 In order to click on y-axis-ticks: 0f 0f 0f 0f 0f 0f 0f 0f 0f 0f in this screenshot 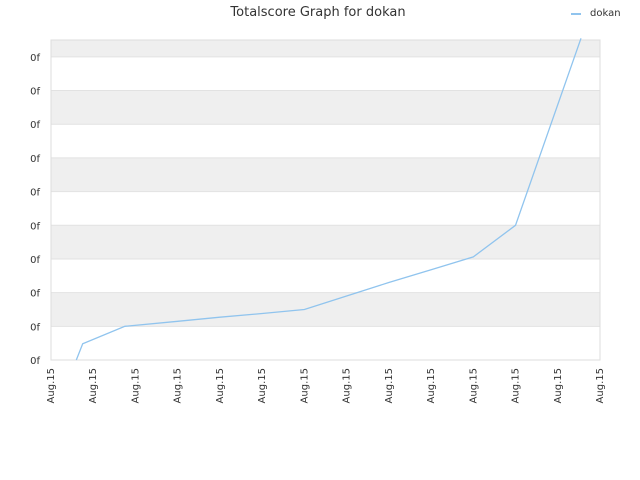, I will do `click(35, 210)`.